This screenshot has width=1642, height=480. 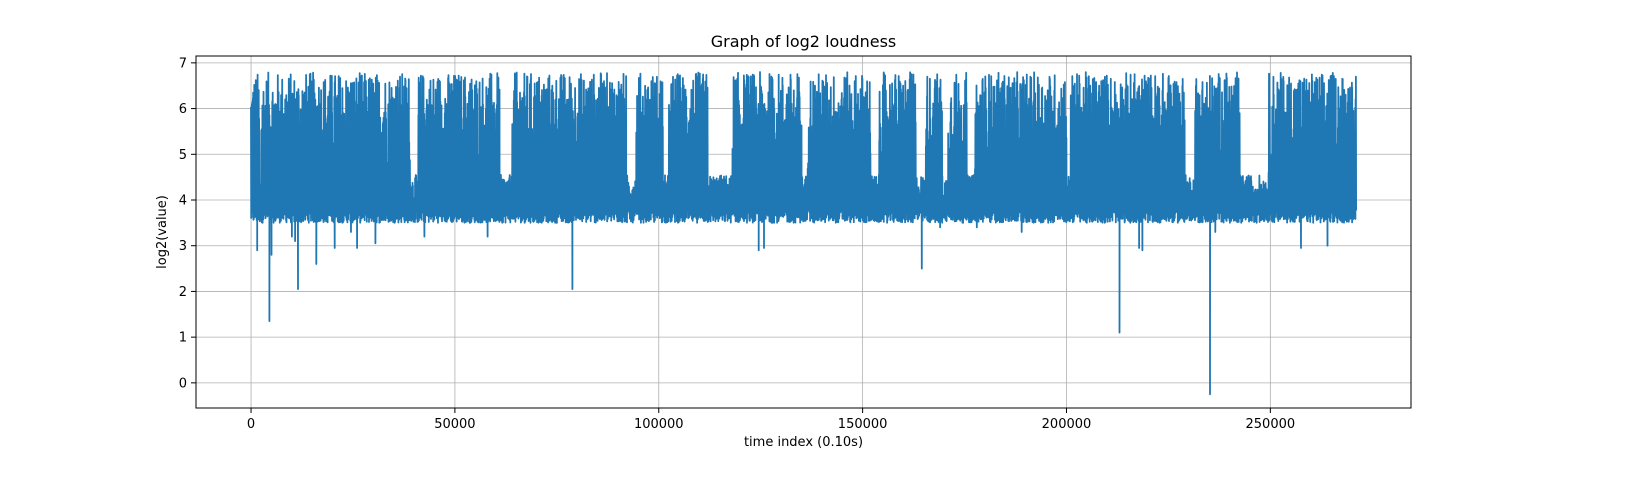 What do you see at coordinates (183, 246) in the screenshot?
I see `y-tick-label: 3` at bounding box center [183, 246].